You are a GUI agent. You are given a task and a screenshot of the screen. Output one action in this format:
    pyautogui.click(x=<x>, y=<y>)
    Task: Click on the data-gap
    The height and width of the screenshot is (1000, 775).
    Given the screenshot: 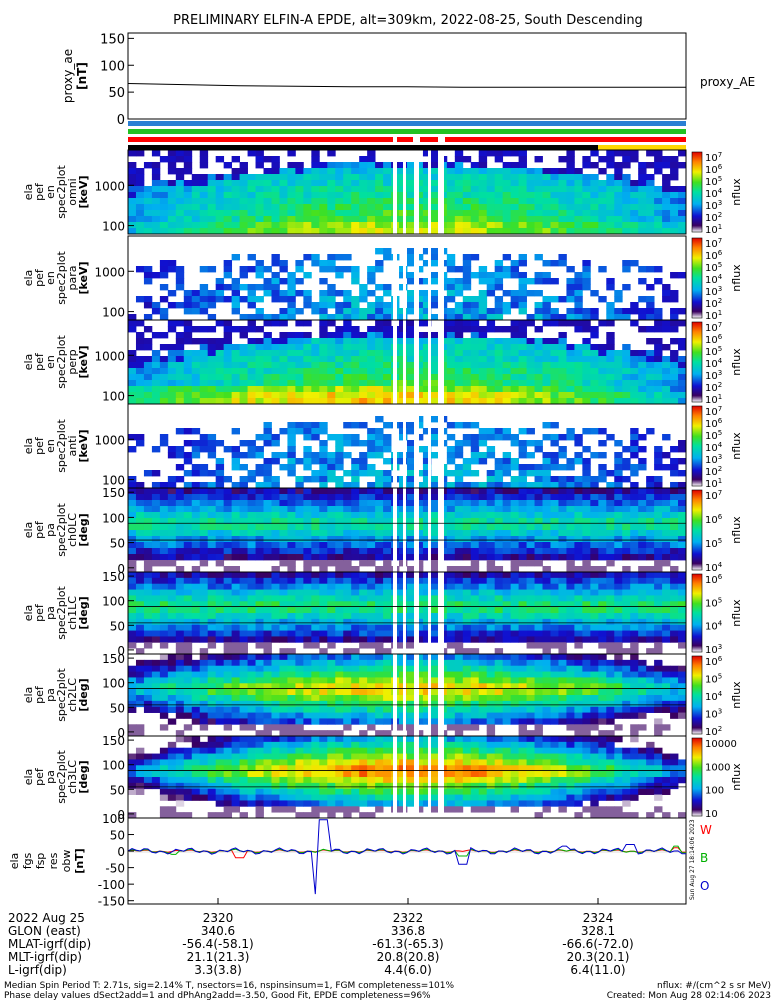 What is the action you would take?
    pyautogui.click(x=395, y=446)
    